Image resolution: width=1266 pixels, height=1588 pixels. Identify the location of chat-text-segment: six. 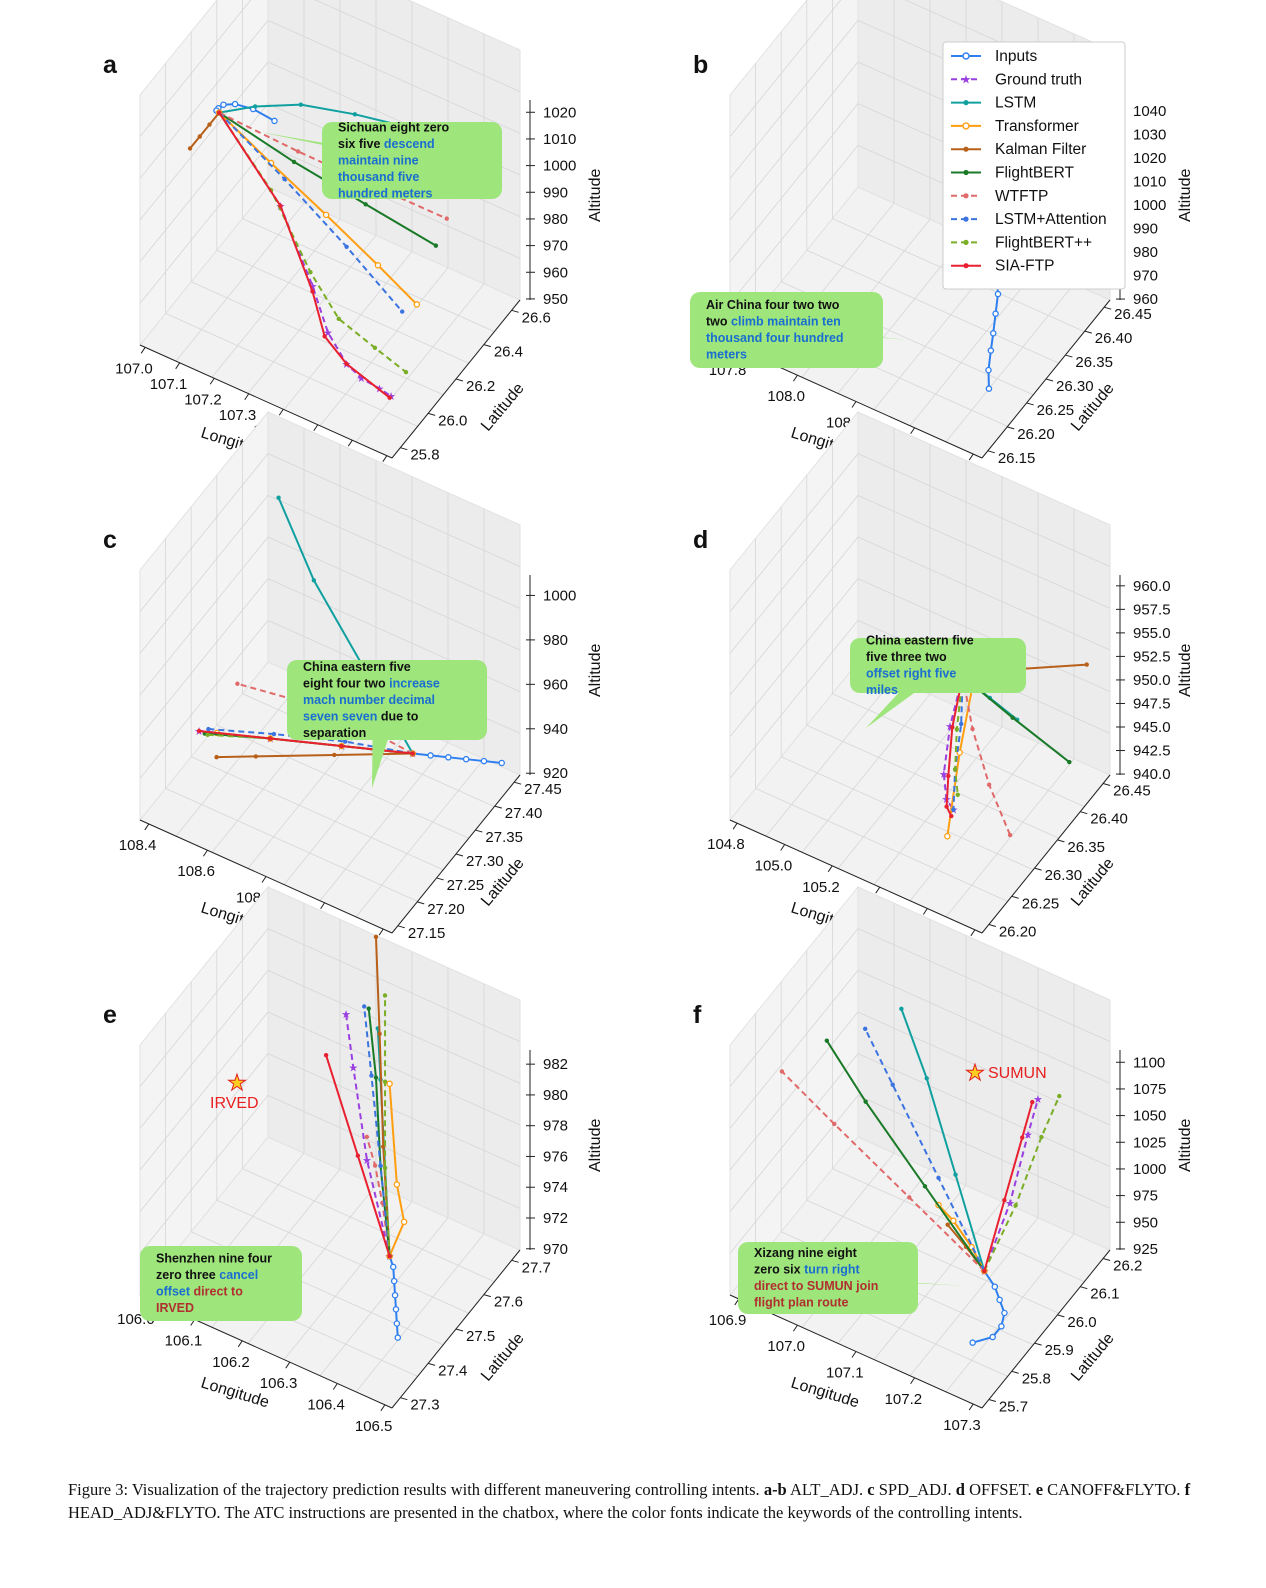
(346, 144).